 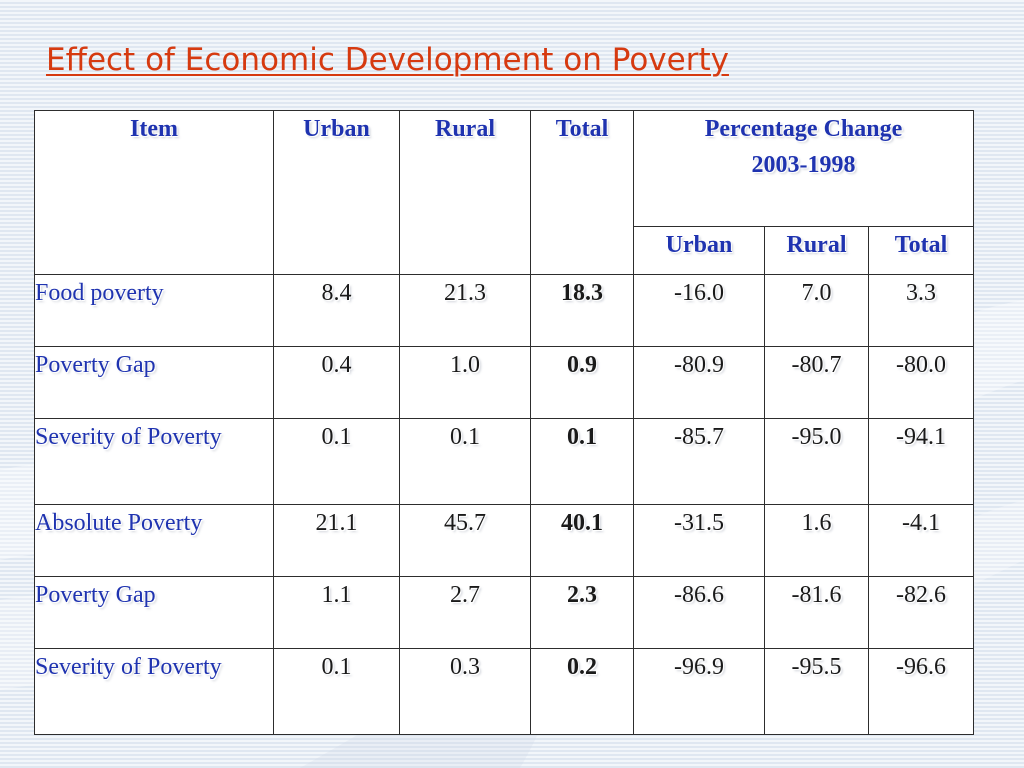 I want to click on table-row: Food poverty 8.4 21.3 18.3 -16.0 7.0 3.3, so click(x=504, y=310).